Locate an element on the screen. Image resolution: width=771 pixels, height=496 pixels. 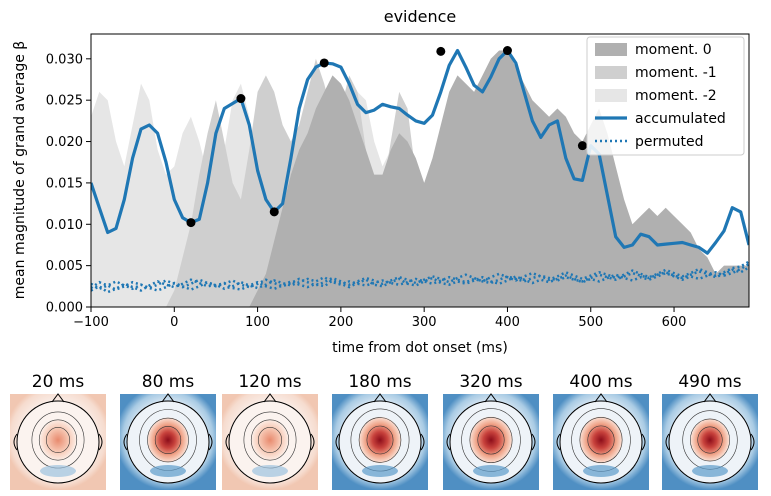
x-tick-label: 200 is located at coordinates (340, 322).